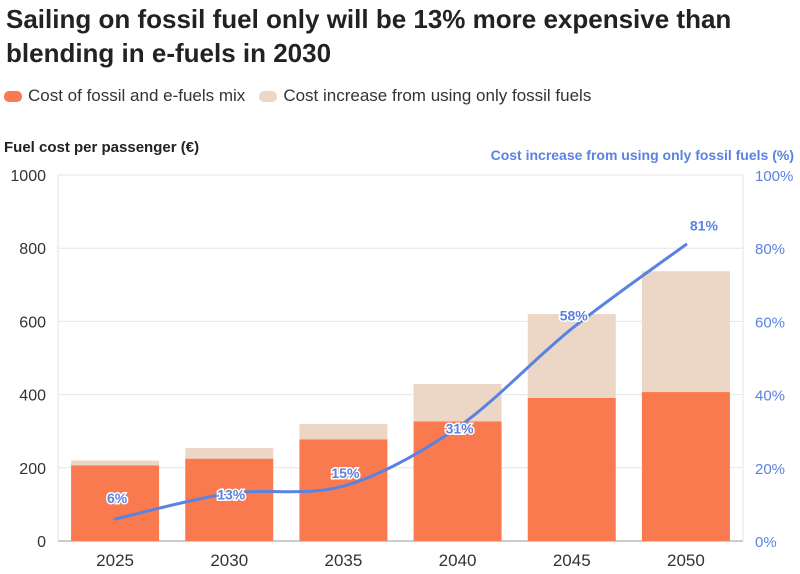 This screenshot has height=574, width=800. I want to click on y2-tick-label: 0%, so click(766, 542).